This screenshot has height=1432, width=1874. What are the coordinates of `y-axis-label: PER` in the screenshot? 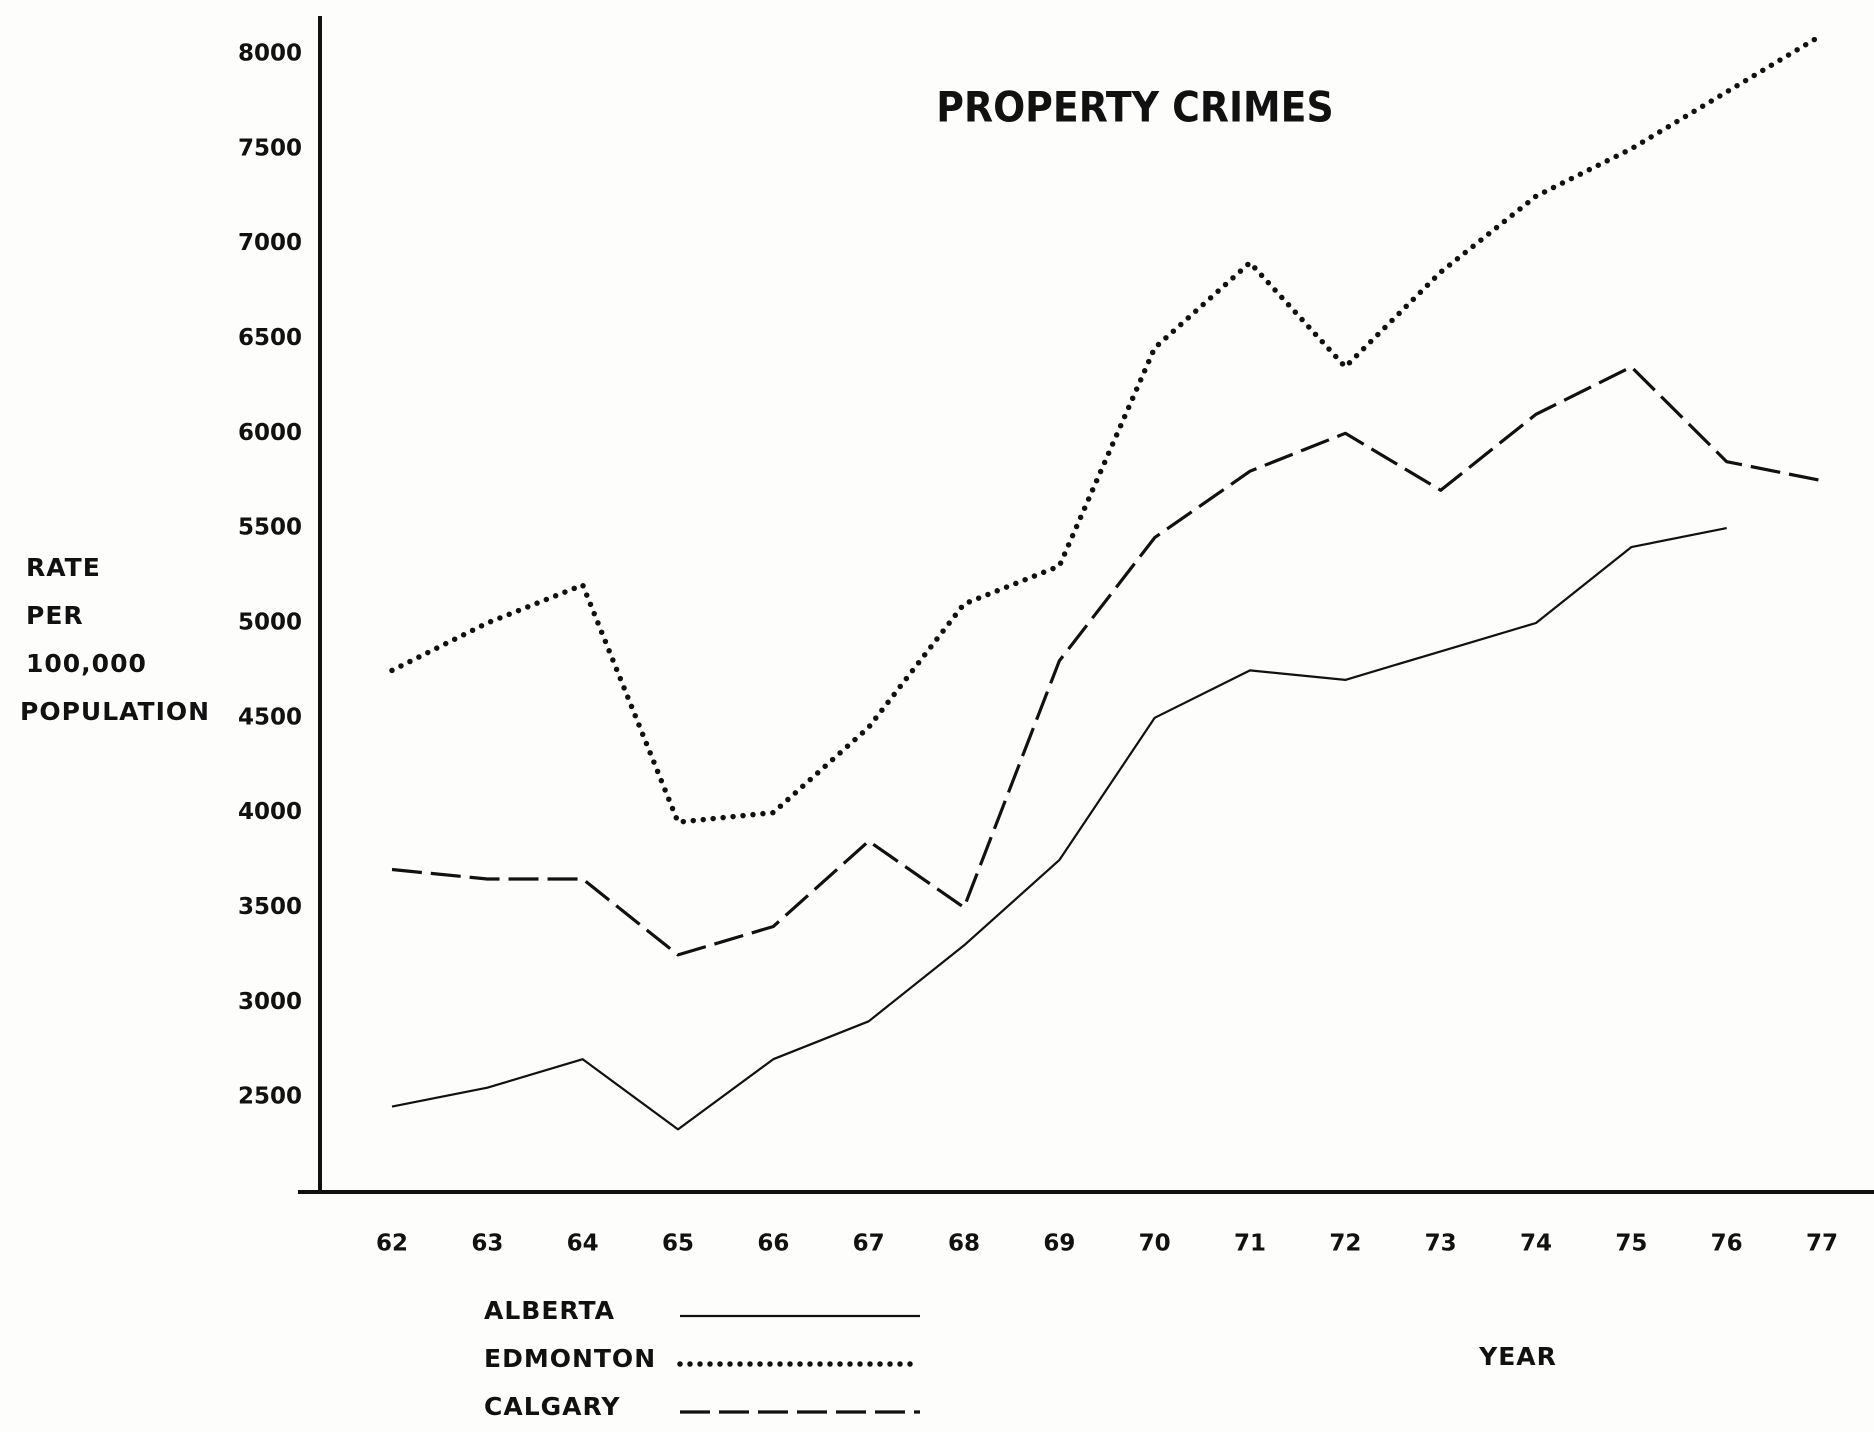 It's located at (55, 615).